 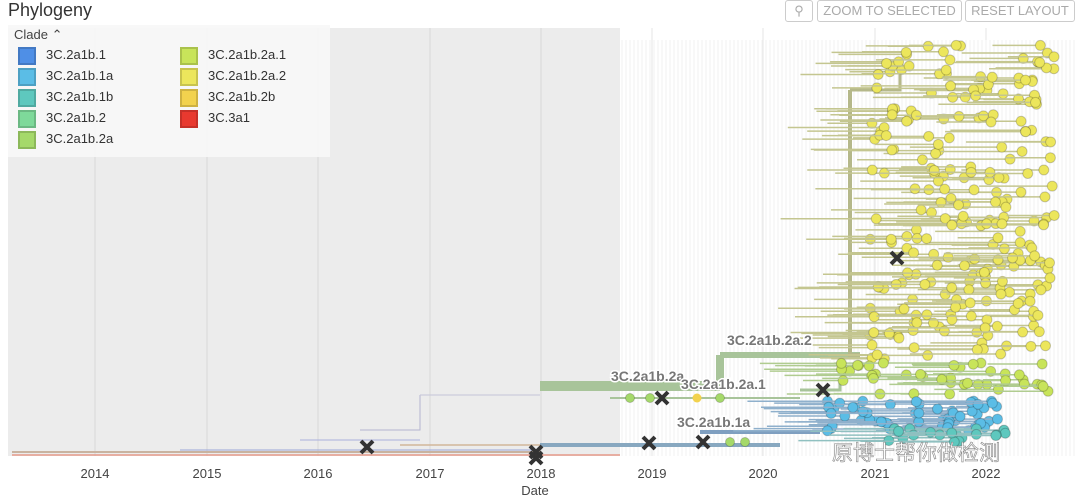 What do you see at coordinates (1020, 11) in the screenshot?
I see `reset-button: RESET LAYOUT` at bounding box center [1020, 11].